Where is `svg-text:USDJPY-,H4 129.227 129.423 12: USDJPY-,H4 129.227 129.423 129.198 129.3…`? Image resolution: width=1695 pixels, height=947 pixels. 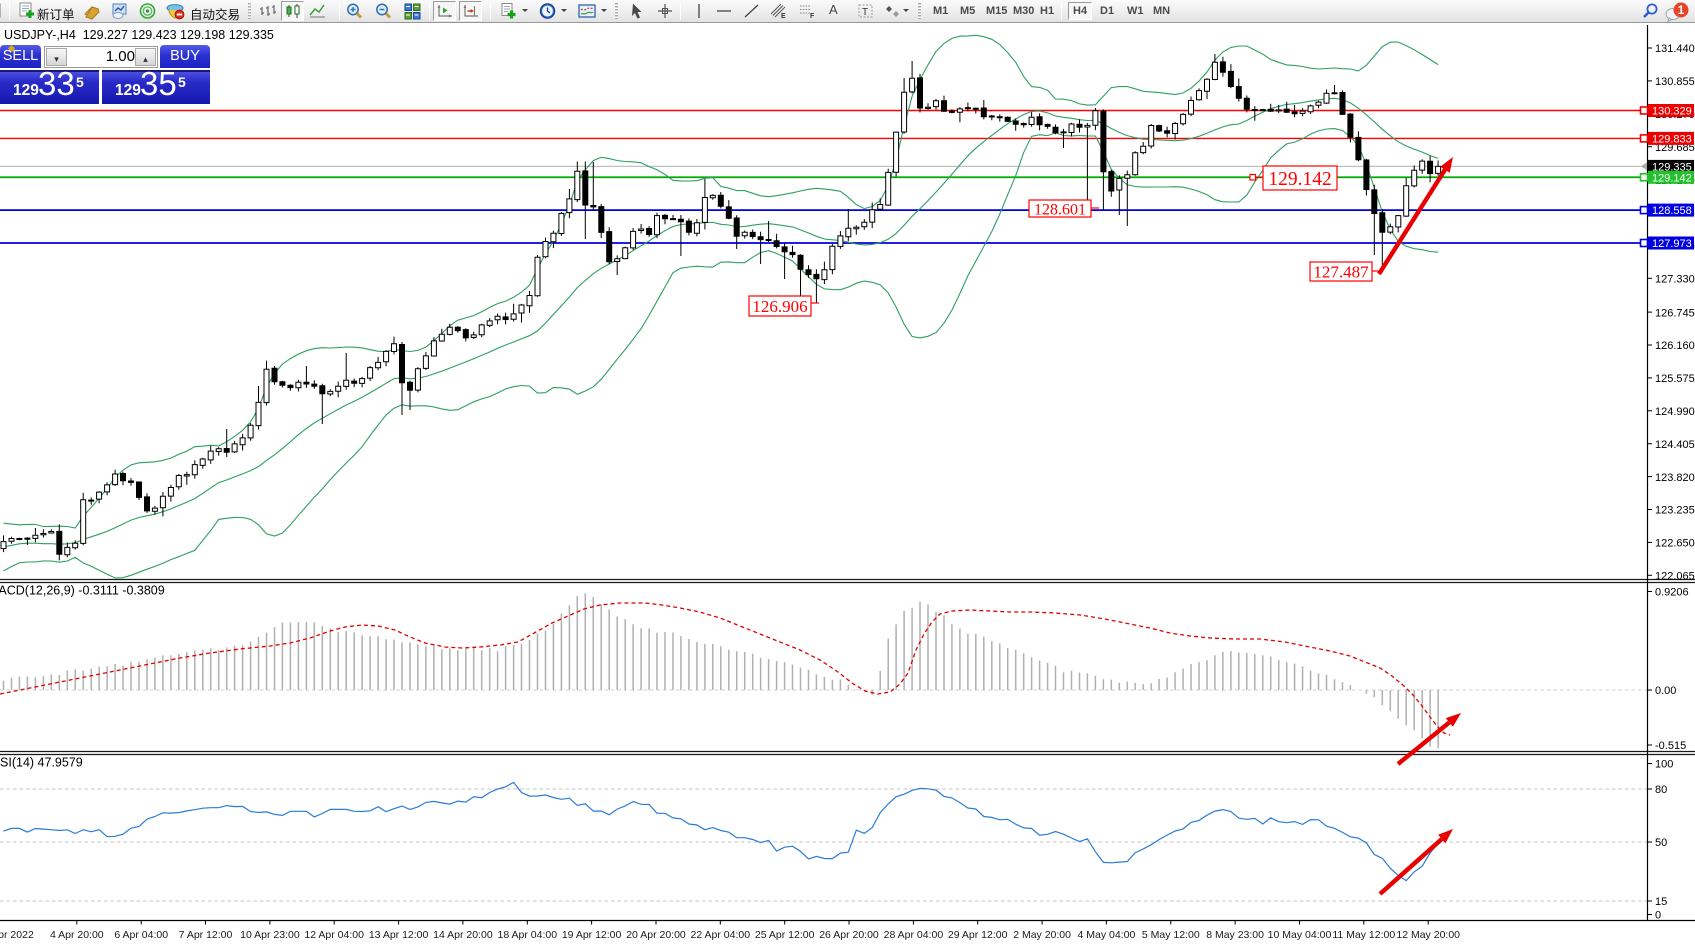 svg-text:USDJPY-,H4 129.227 129.423 12: USDJPY-,H4 129.227 129.423 129.198 129.3… is located at coordinates (139, 35).